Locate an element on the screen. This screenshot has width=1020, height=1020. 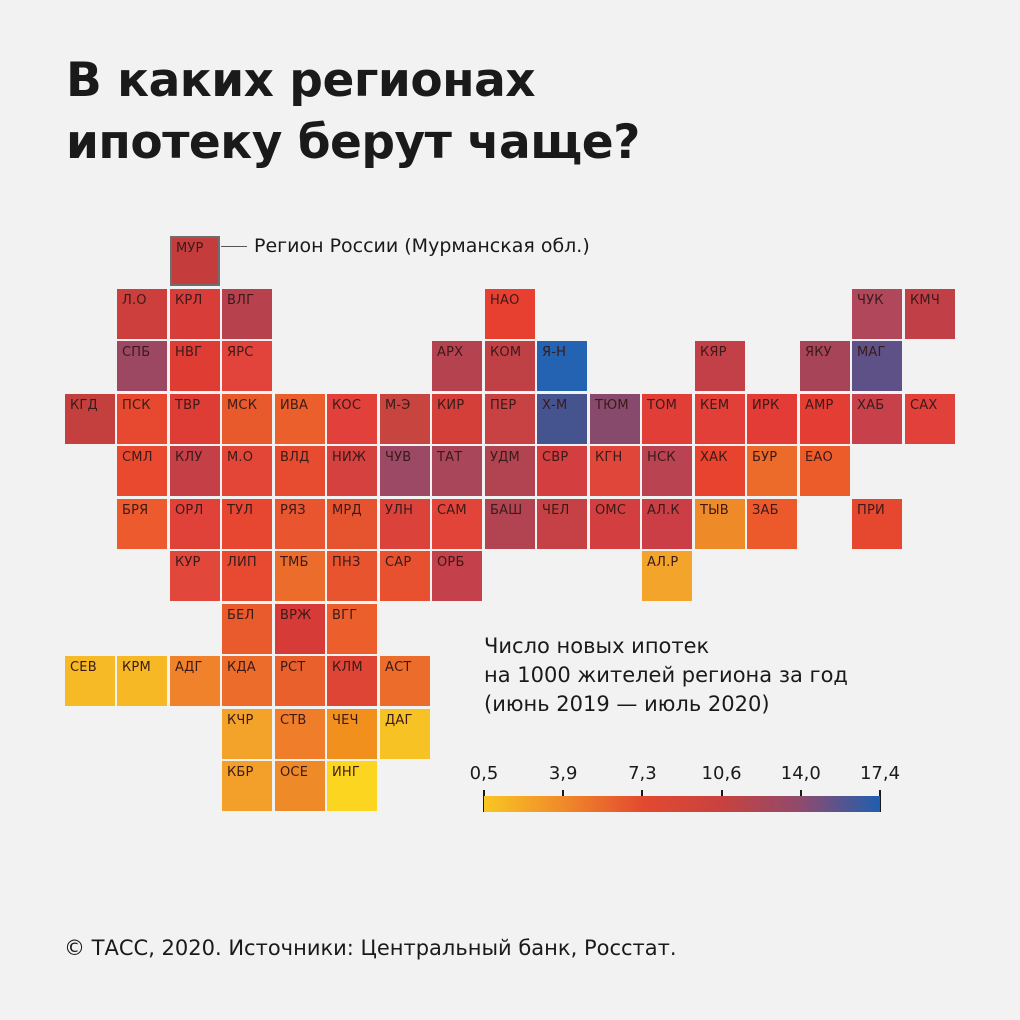
region-code-label: ДАГ is located at coordinates (399, 720).